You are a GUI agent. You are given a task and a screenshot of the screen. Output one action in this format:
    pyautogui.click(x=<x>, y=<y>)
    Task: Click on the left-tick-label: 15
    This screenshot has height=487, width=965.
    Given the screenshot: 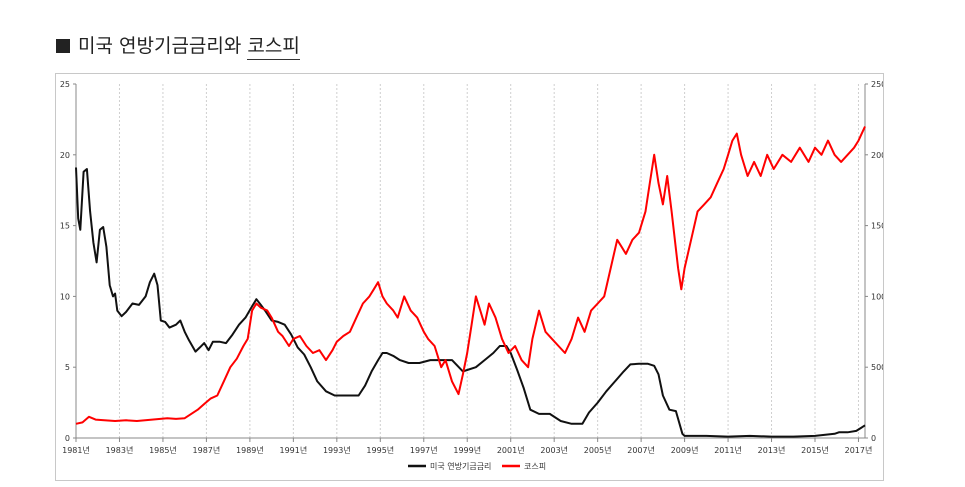 What is the action you would take?
    pyautogui.click(x=65, y=226)
    